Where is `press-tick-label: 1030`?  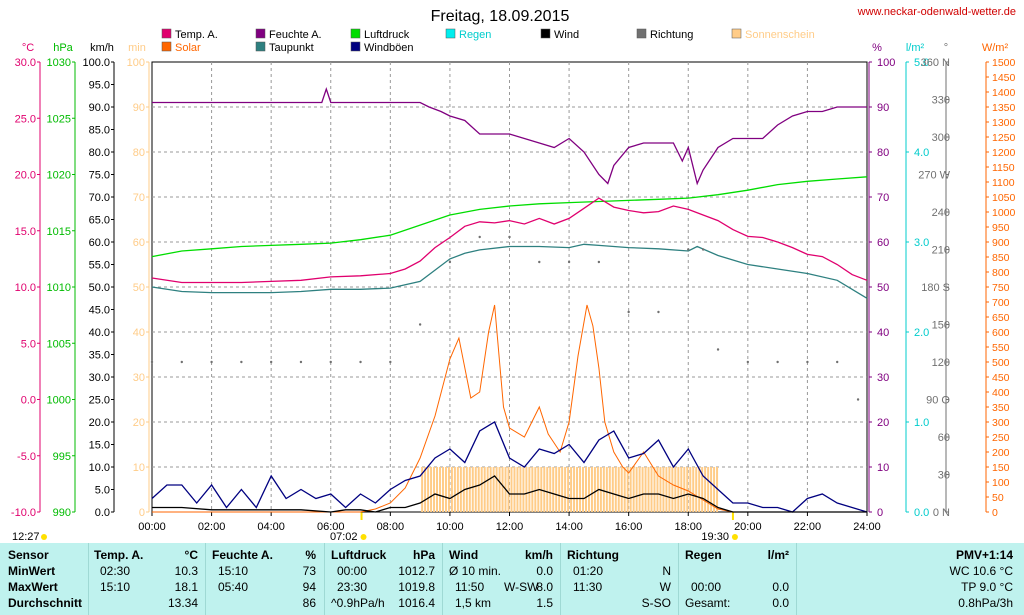
press-tick-label: 1030 is located at coordinates (59, 63).